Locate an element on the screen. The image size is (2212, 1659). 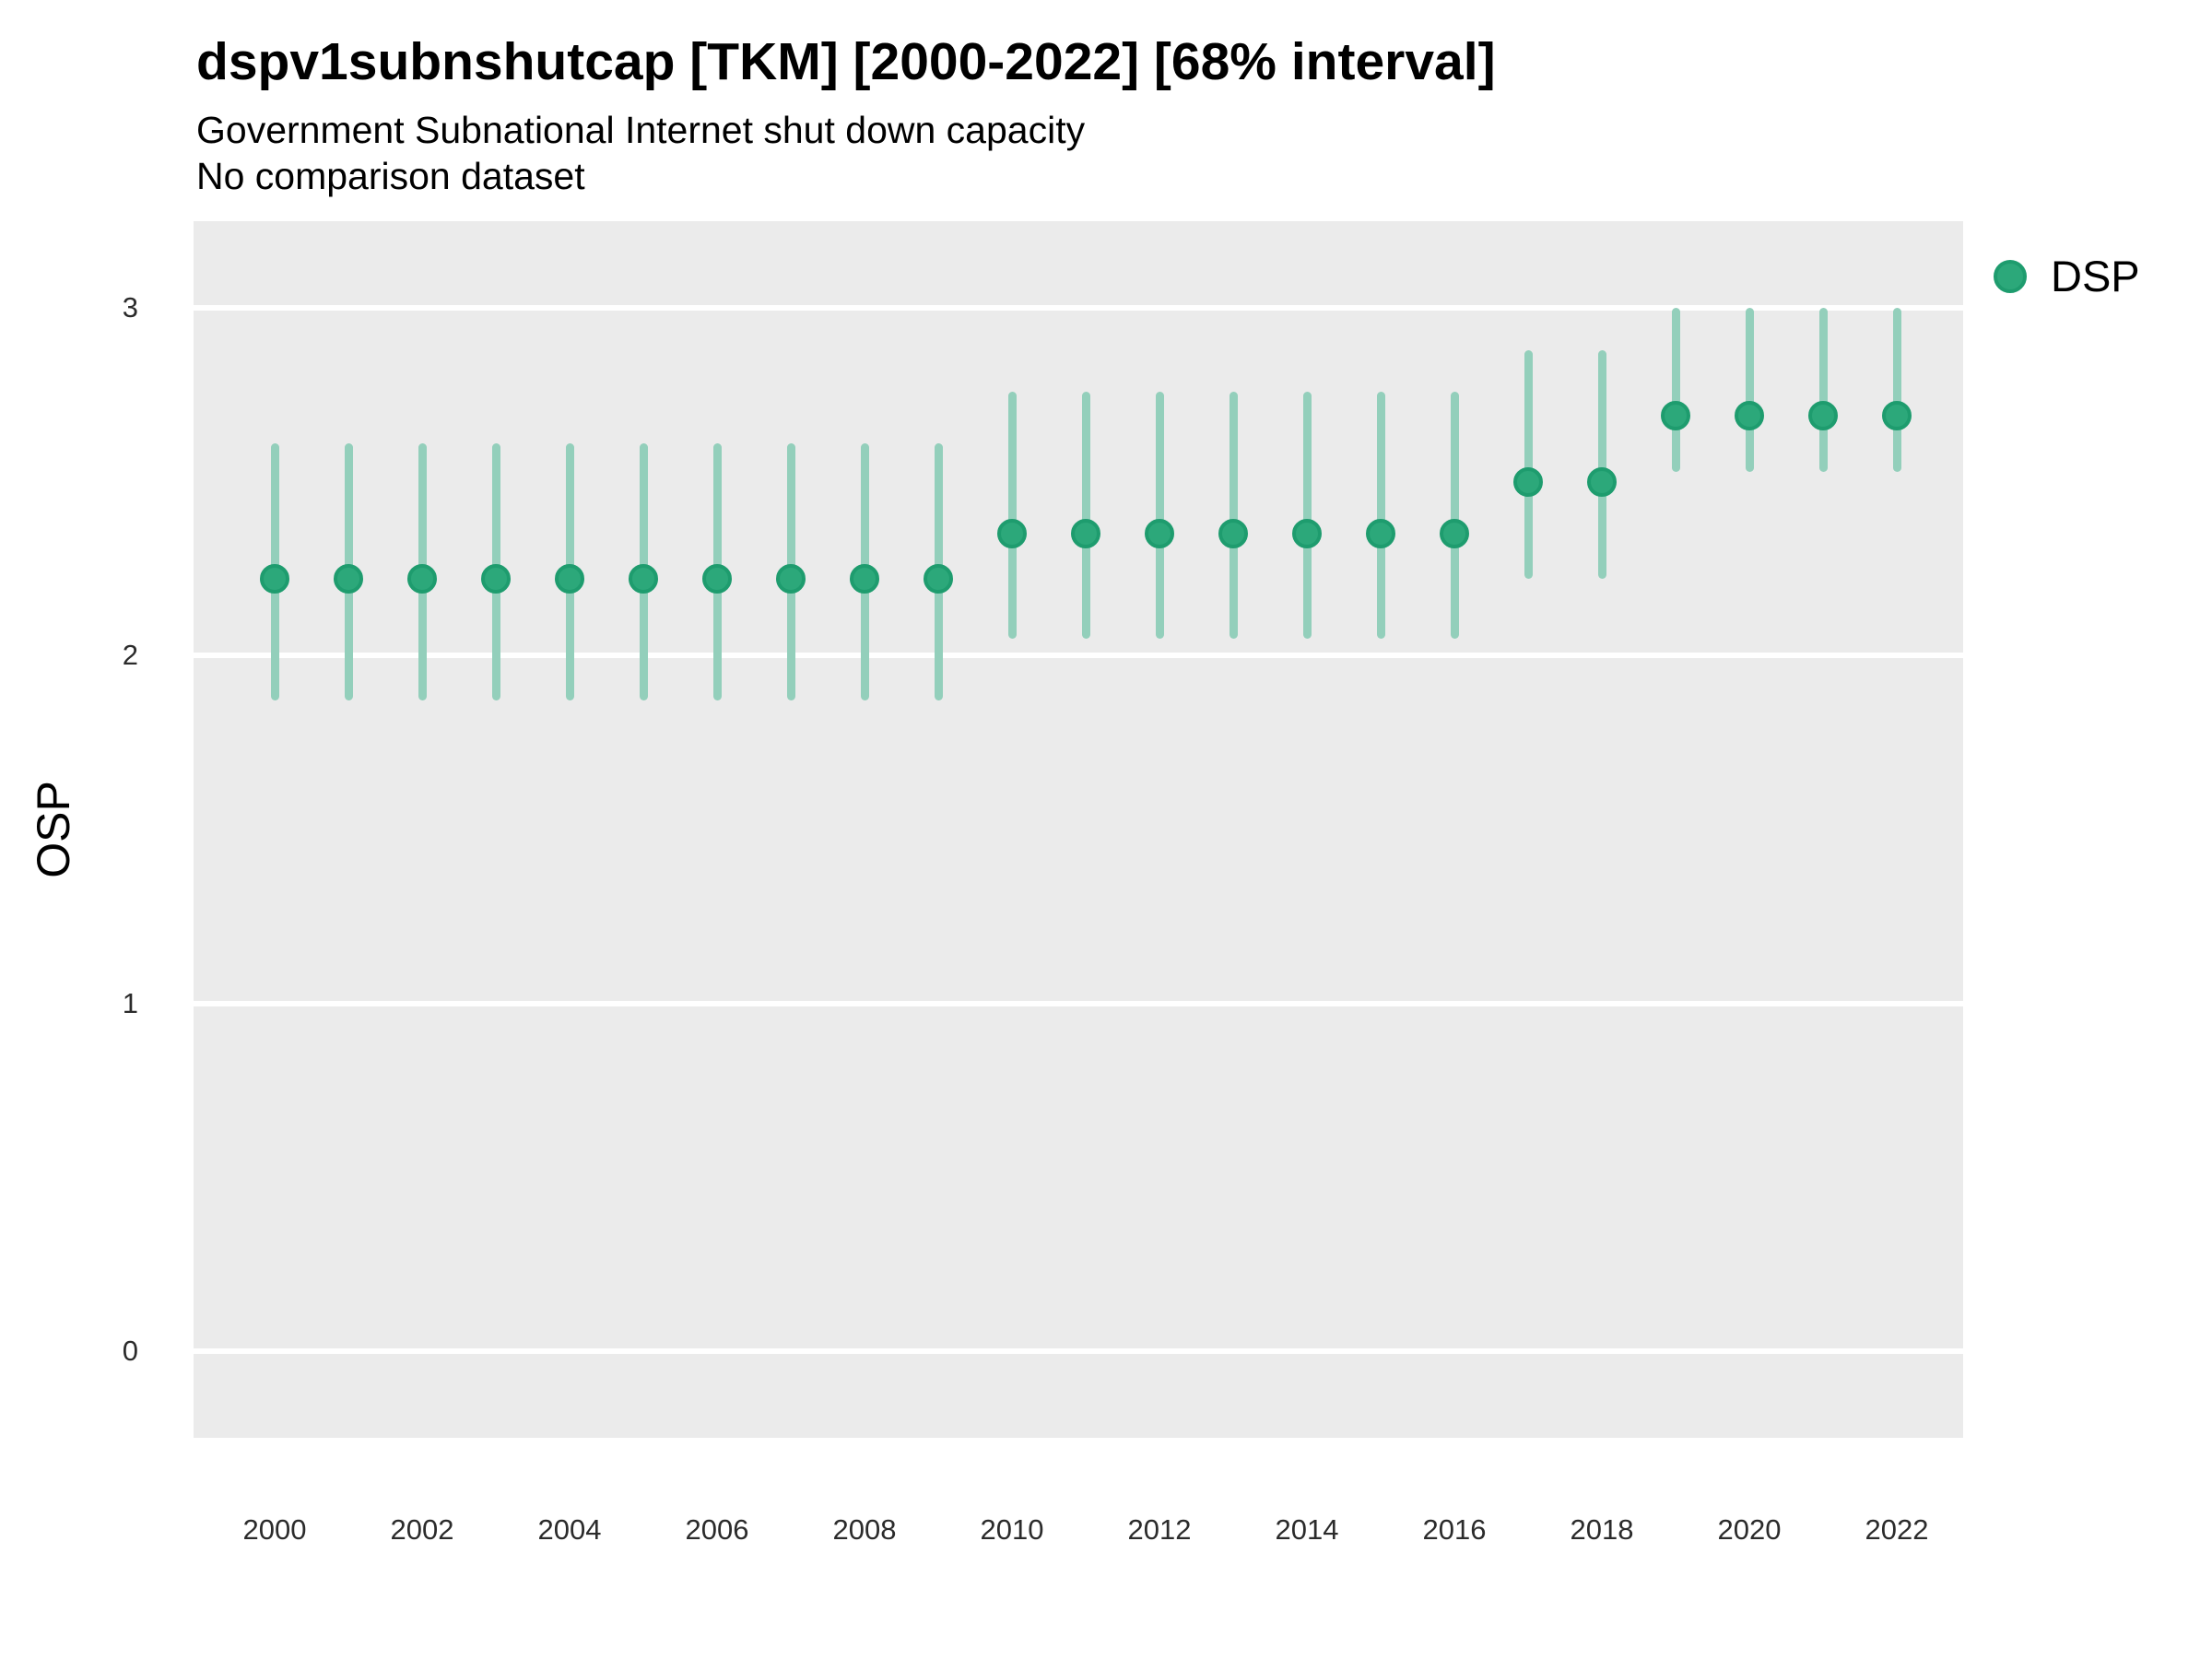
estimate-point-2005 is located at coordinates (643, 579).